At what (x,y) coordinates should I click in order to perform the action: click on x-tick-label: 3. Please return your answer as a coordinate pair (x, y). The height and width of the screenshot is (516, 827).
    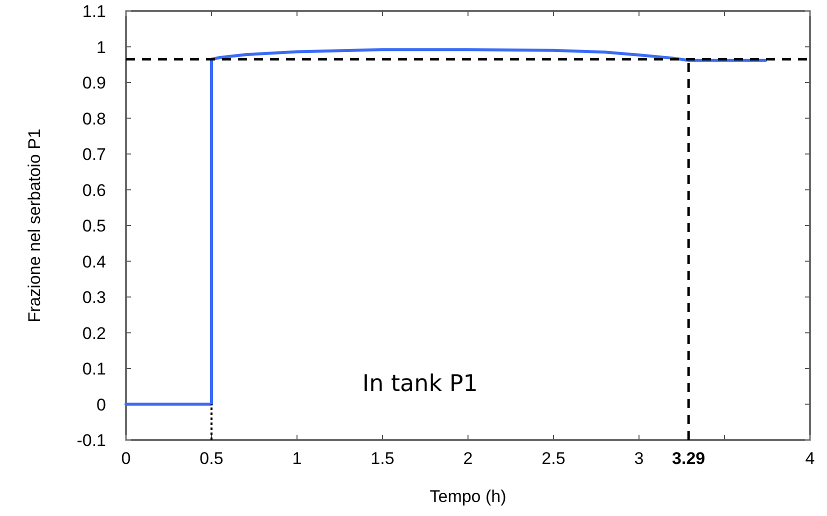
    Looking at the image, I should click on (639, 458).